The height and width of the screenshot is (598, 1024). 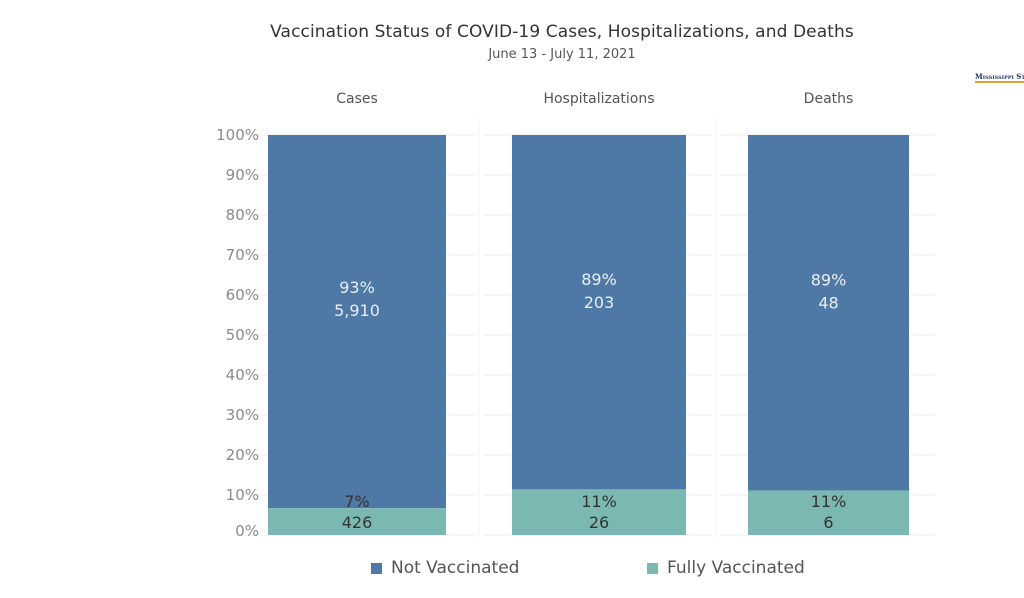 I want to click on data-label-count: 26, so click(x=599, y=522).